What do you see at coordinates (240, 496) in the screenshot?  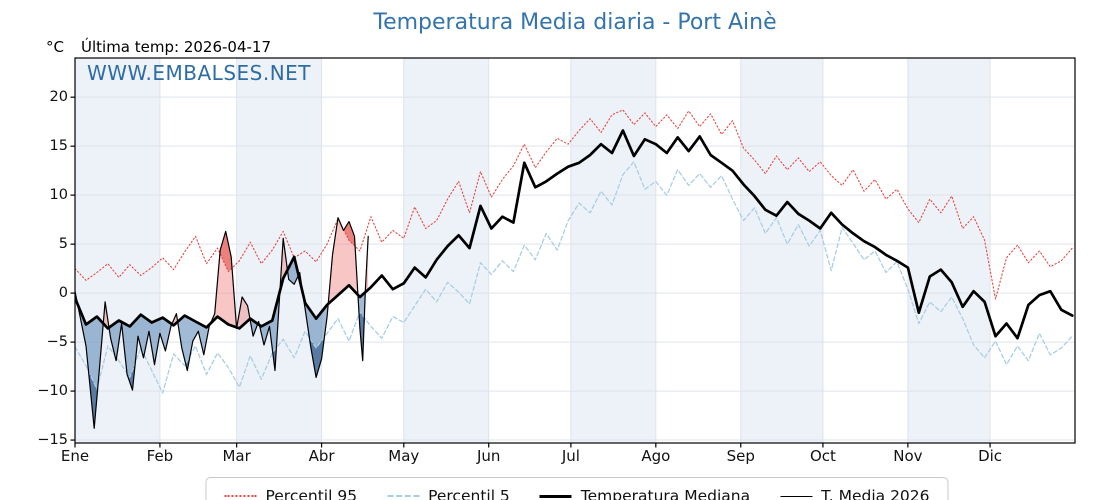 I see `percentil95-line-swatch` at bounding box center [240, 496].